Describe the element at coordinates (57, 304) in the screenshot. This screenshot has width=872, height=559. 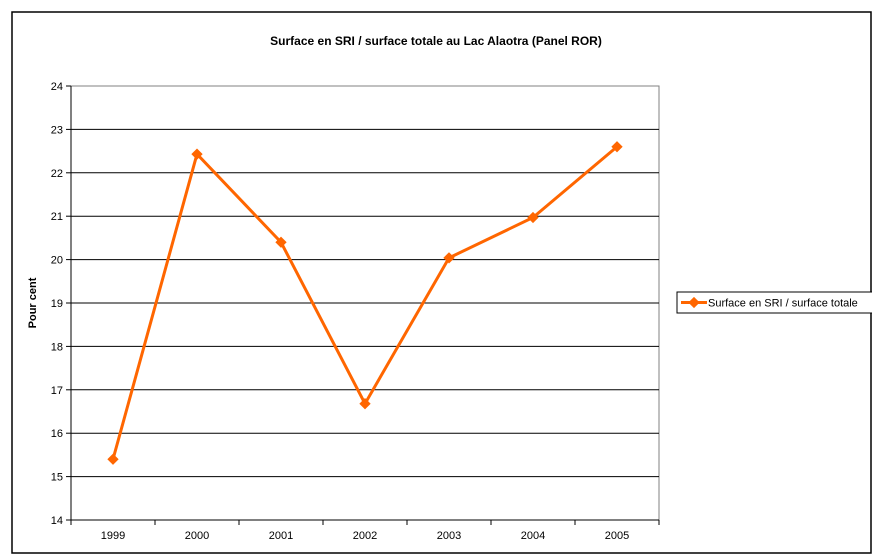
I see `y-tick-label: 19` at that location.